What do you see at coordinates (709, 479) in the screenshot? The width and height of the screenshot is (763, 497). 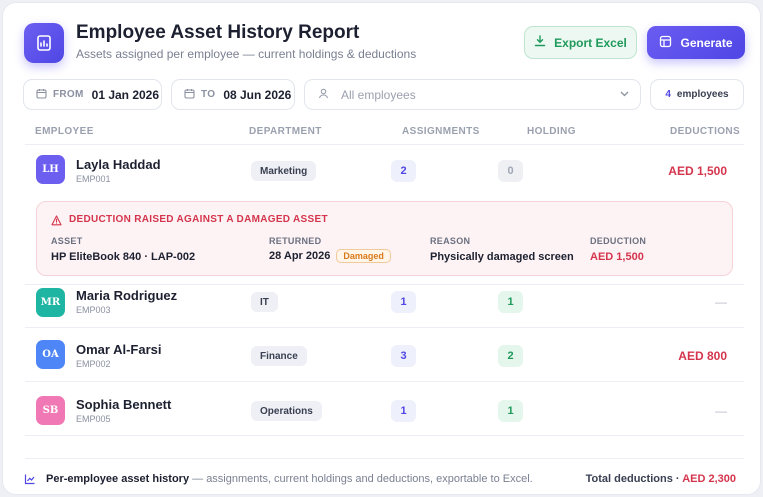 I see `total-deductions-value: AED 2,300` at bounding box center [709, 479].